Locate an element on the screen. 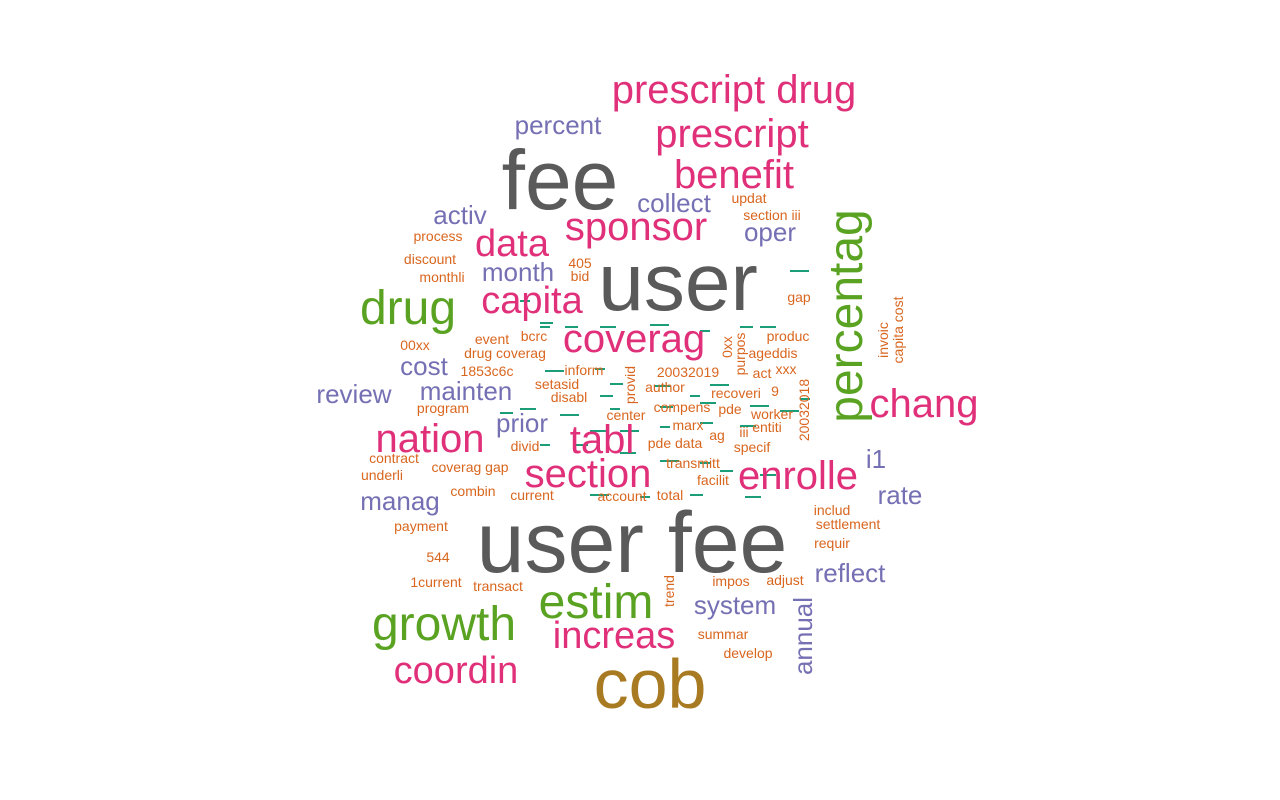 The image size is (1280, 800). word-97: adjust is located at coordinates (784, 580).